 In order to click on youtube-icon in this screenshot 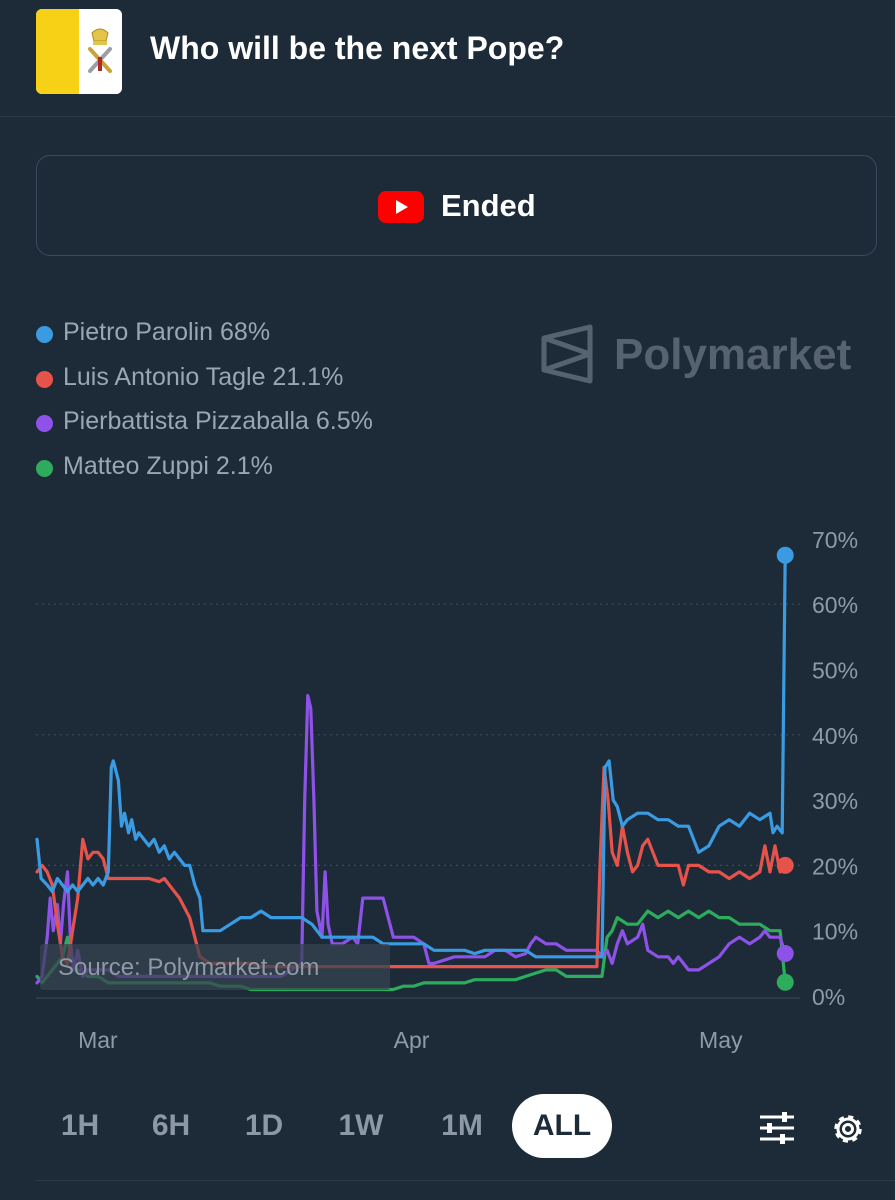, I will do `click(401, 207)`.